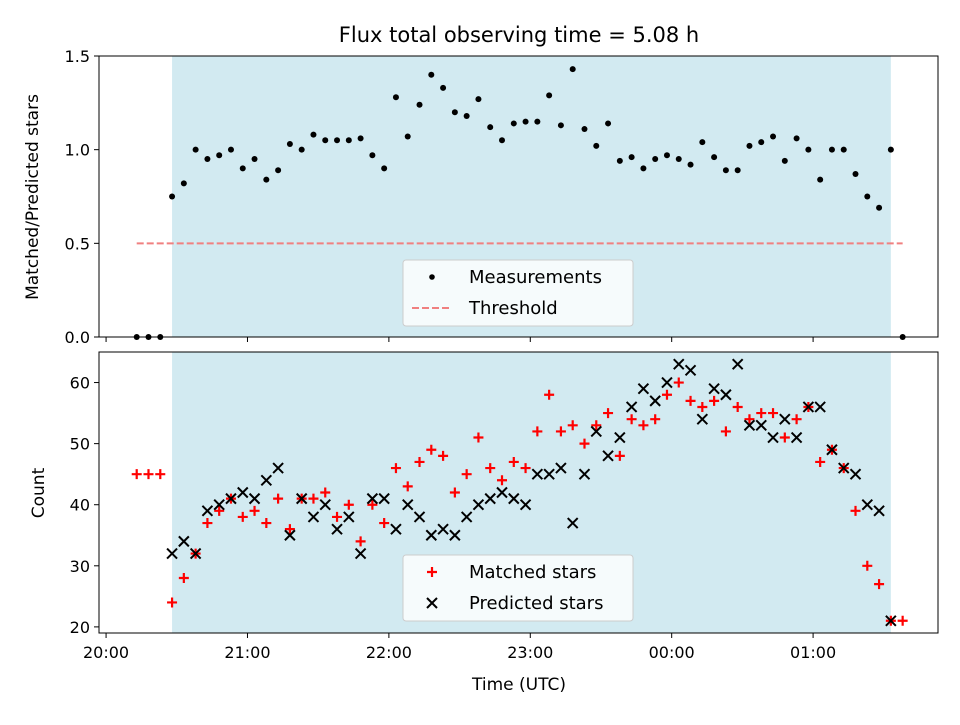 Image resolution: width=960 pixels, height=725 pixels. Describe the element at coordinates (39, 492) in the screenshot. I see `bottom-y-axis-label: Count` at that location.